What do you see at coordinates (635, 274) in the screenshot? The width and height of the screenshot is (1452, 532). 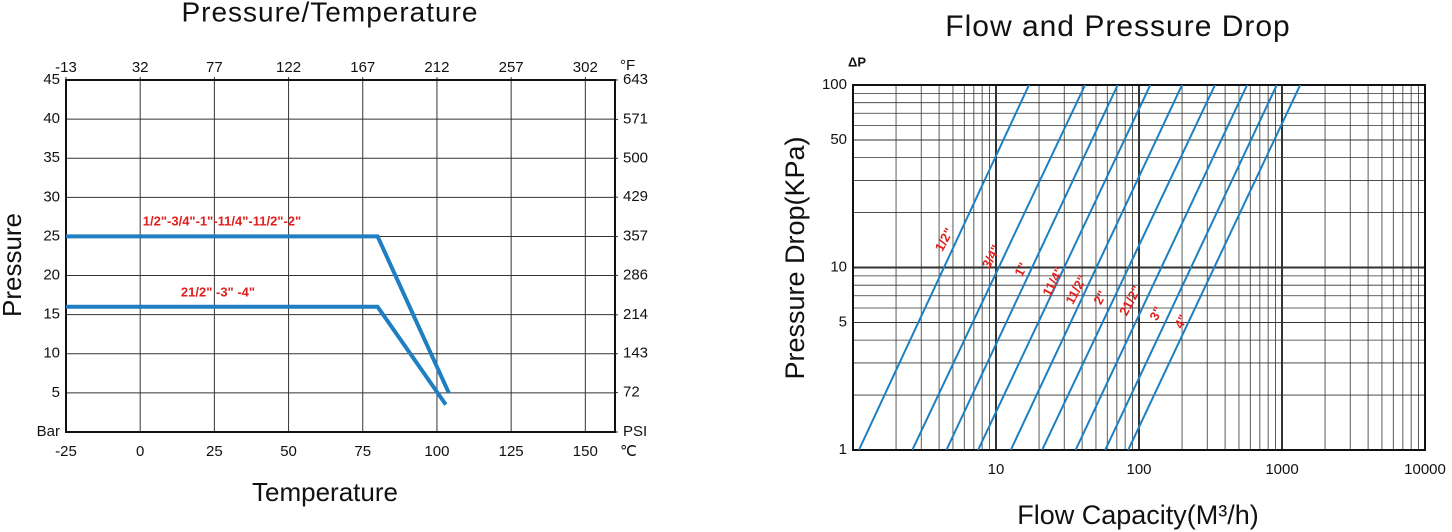 I see `y2-tick-label: 286` at bounding box center [635, 274].